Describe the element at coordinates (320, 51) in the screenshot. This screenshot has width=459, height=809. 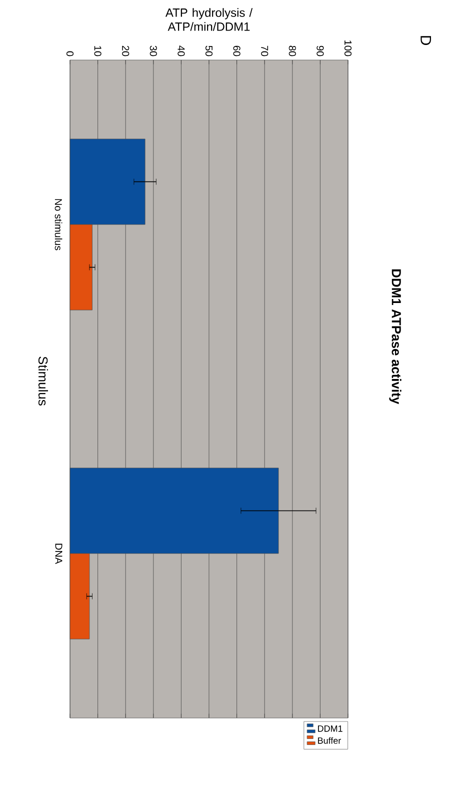
I see `x-tick-label: 90` at that location.